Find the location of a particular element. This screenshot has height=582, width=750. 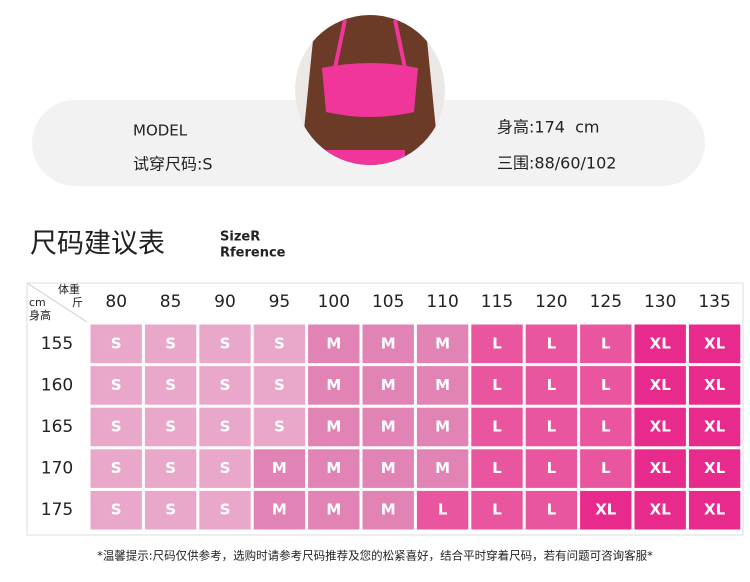

model-label: MODEL is located at coordinates (160, 131).